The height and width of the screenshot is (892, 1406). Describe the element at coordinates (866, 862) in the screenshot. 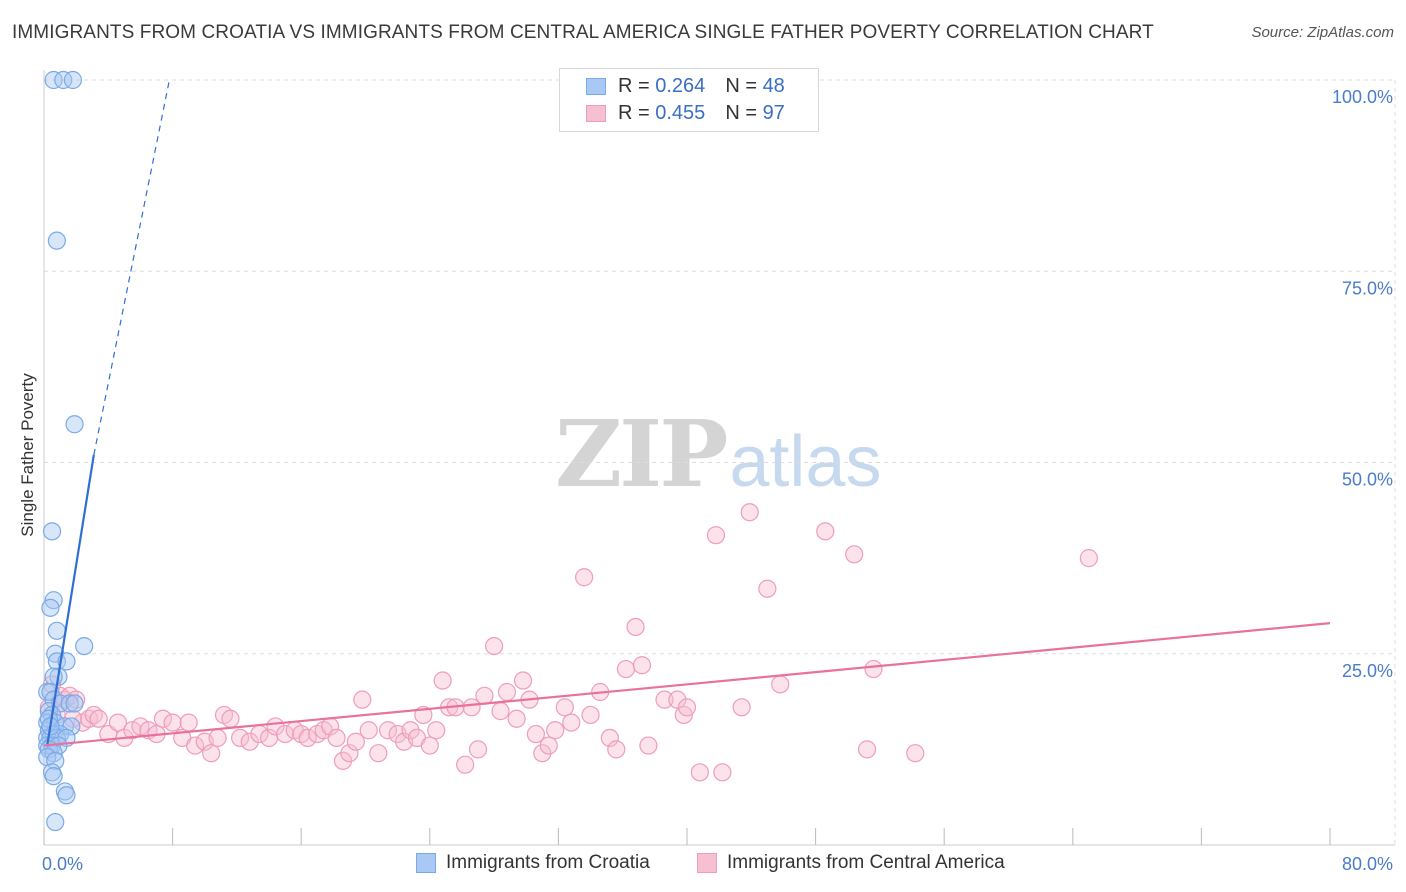

I see `bottom-legend-central-america-label: Immigrants from Central America` at that location.